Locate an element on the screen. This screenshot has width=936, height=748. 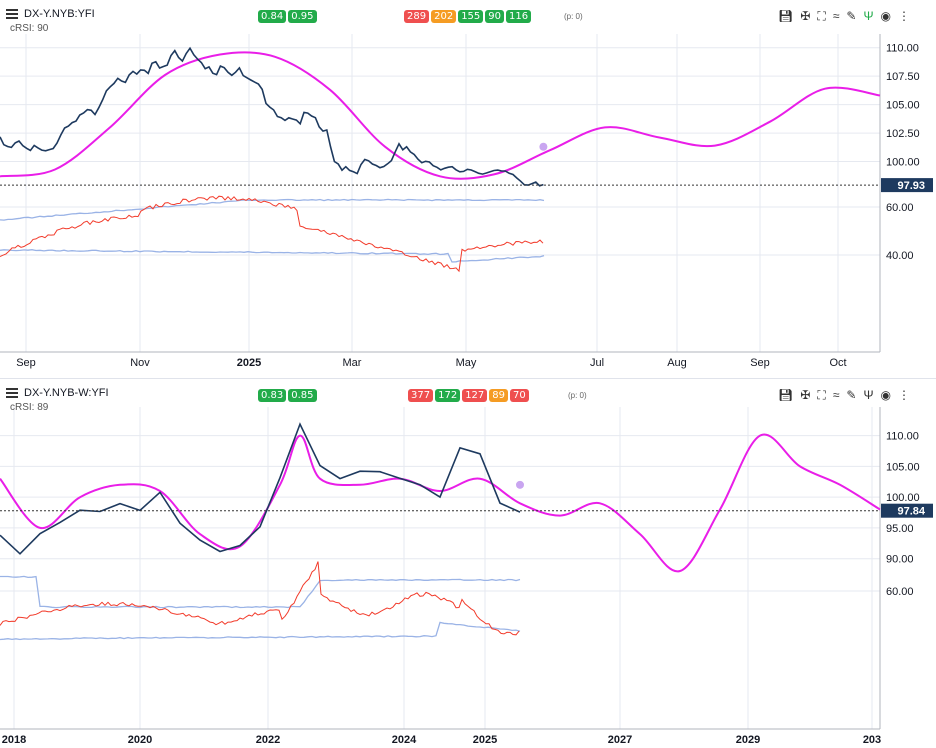
correlation-badges: 0.84 0.95 is located at coordinates (287, 16).